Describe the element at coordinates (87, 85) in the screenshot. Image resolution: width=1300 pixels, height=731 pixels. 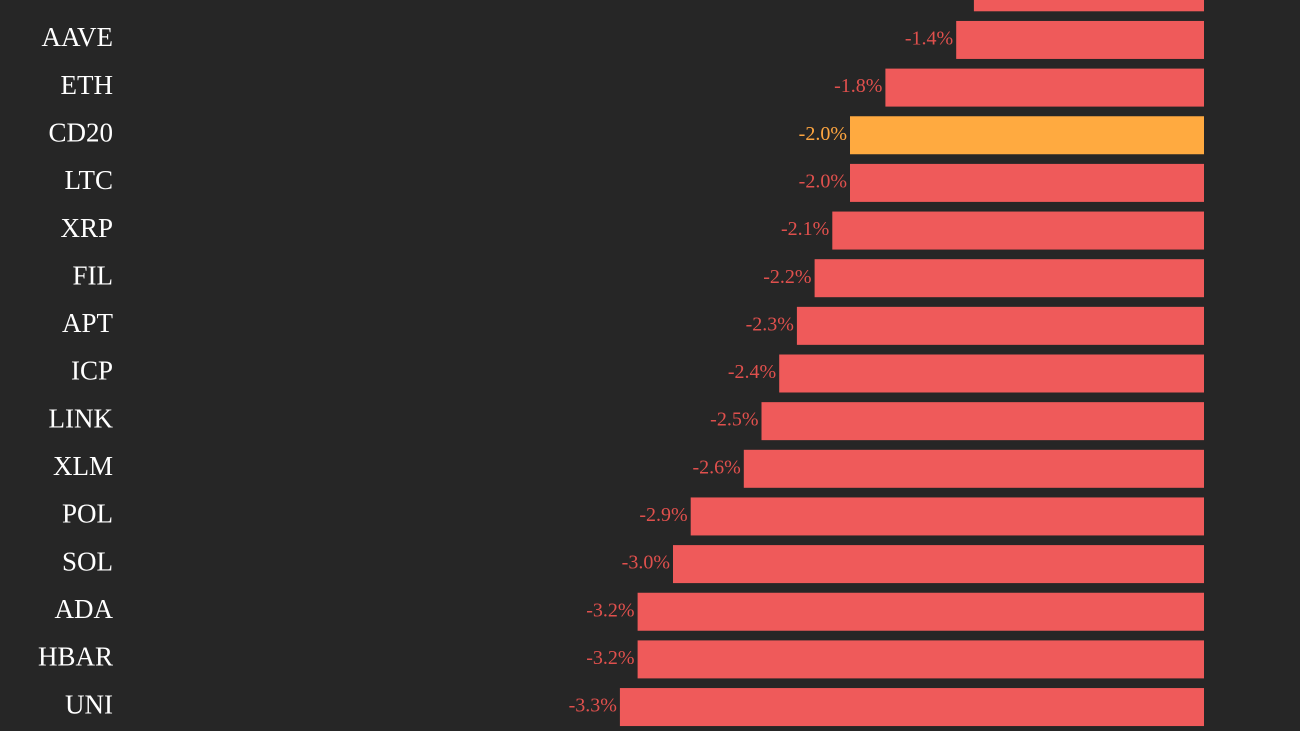
I see `category-label: ETH` at that location.